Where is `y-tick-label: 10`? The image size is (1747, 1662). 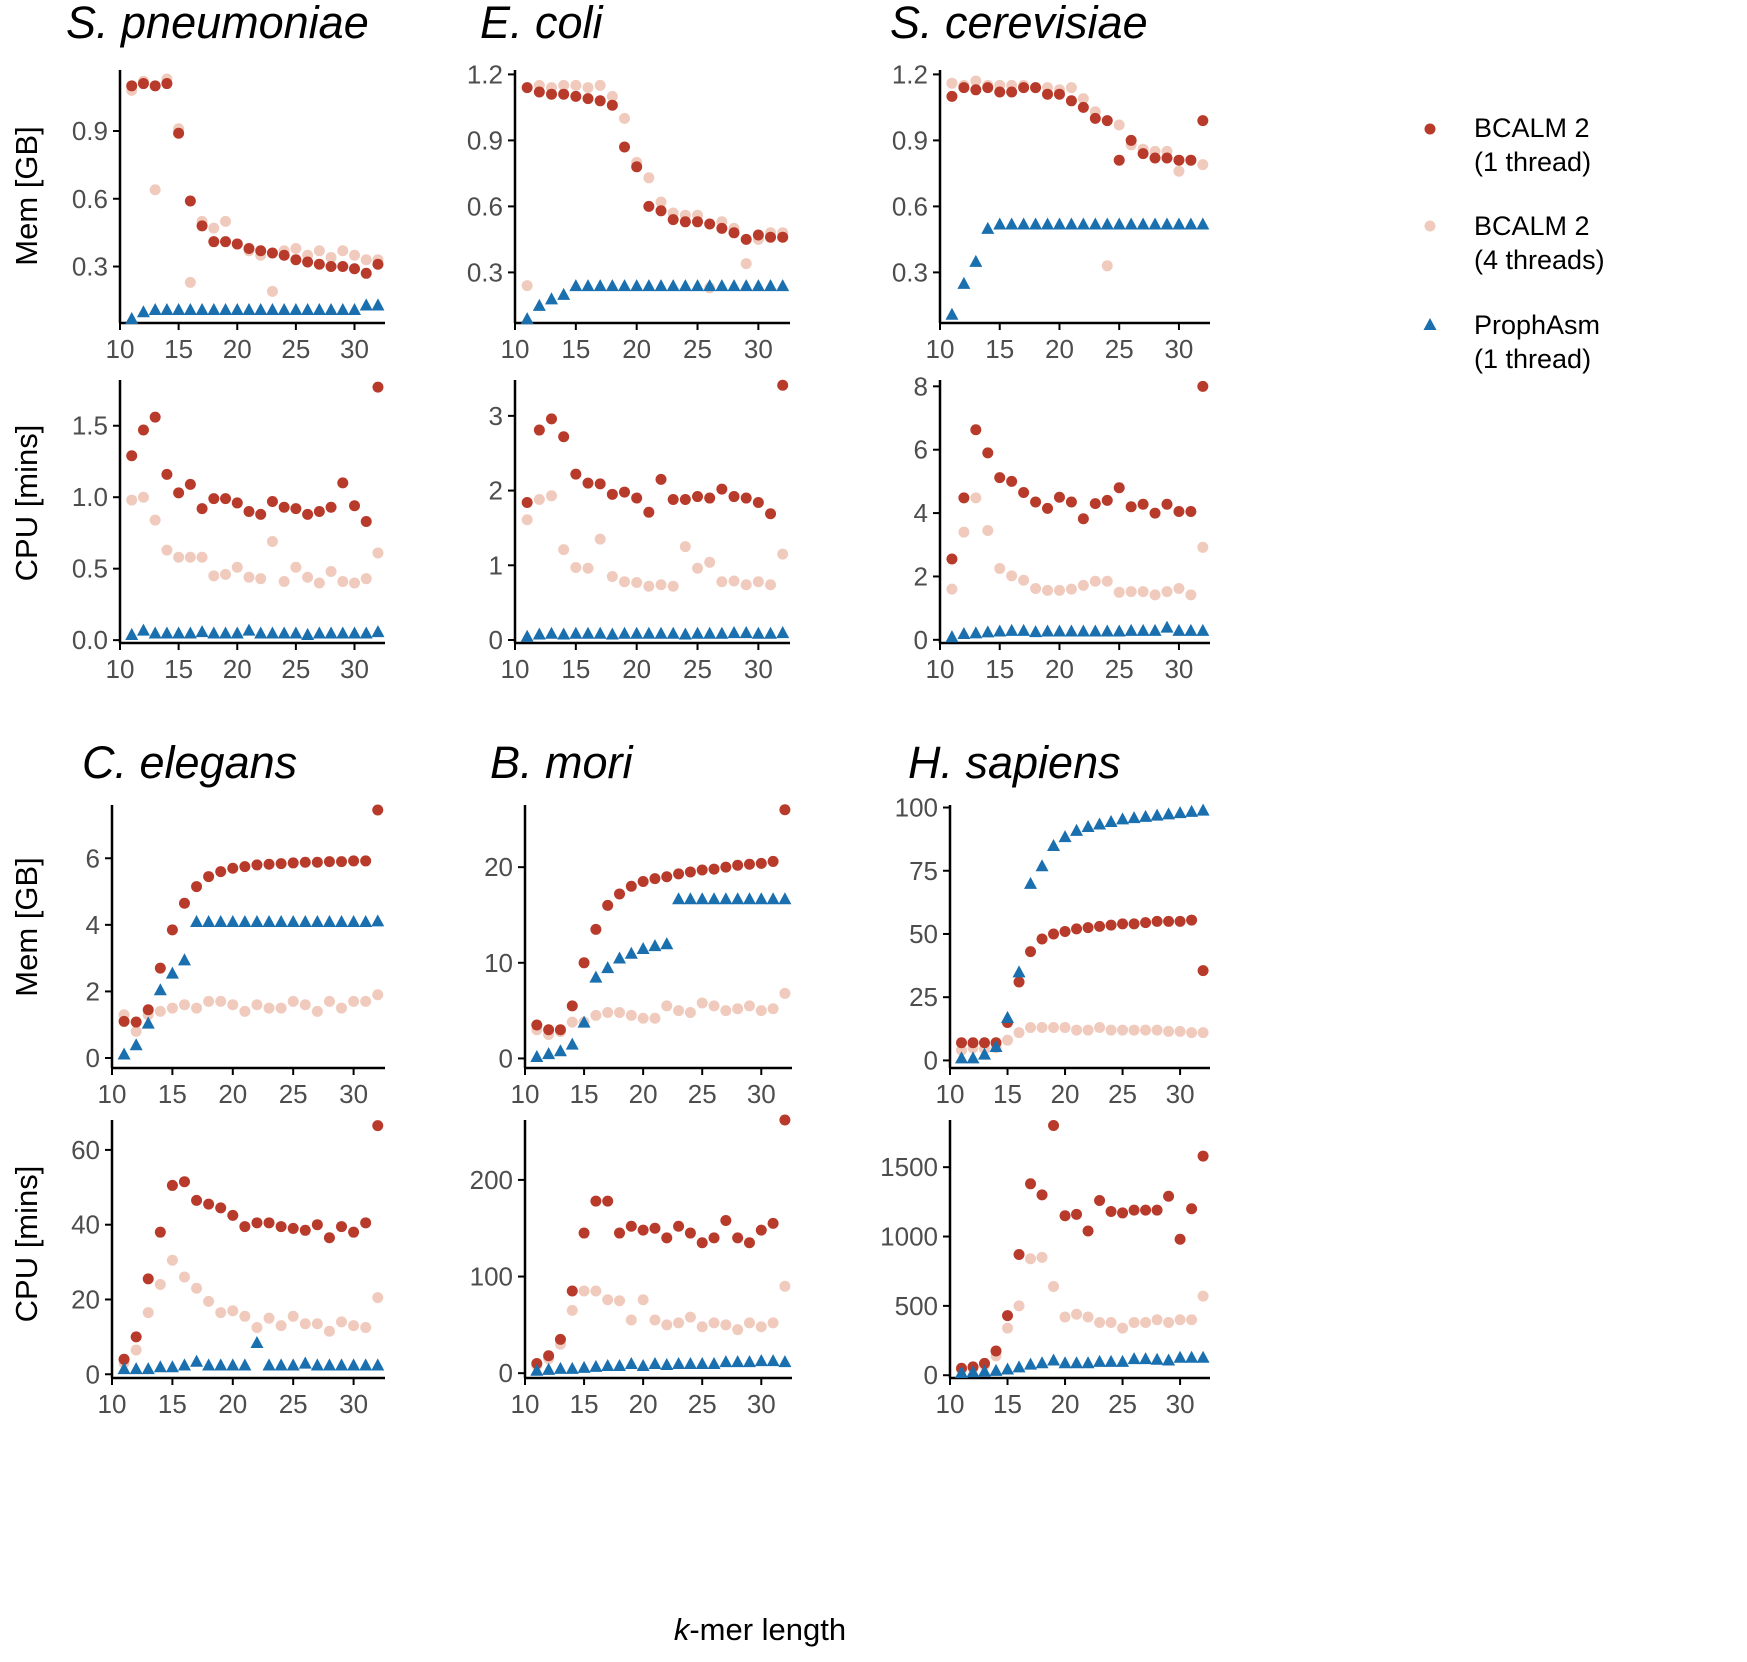
y-tick-label: 10 is located at coordinates (498, 963).